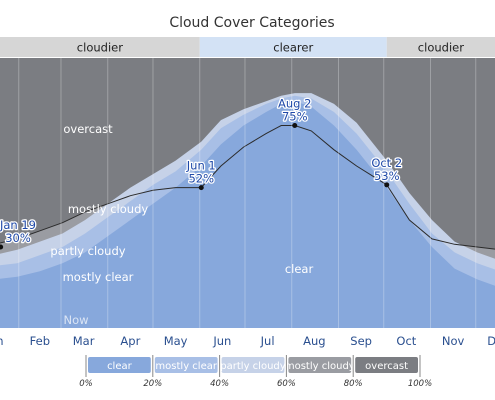 The width and height of the screenshot is (495, 400). Describe the element at coordinates (387, 176) in the screenshot. I see `annotation-value-oct-2: 53%` at that location.